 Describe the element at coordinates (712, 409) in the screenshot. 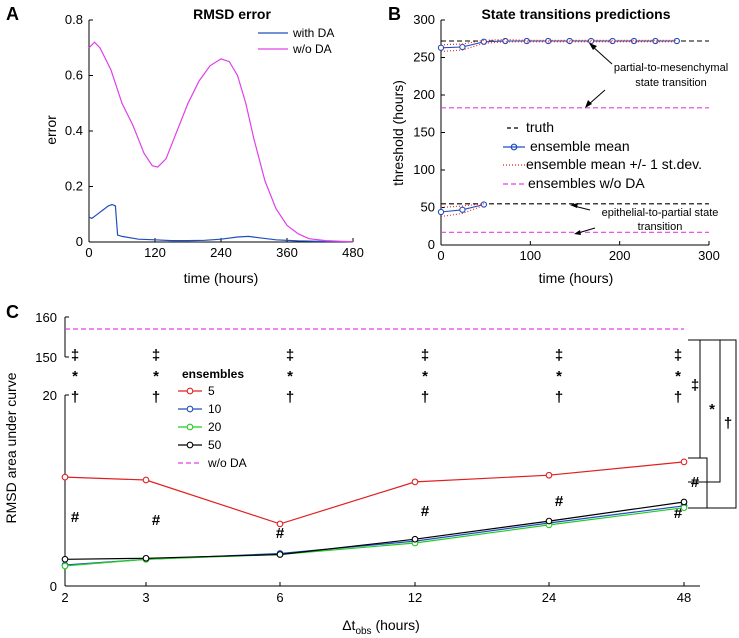

I see `bracket-label-star: *` at that location.